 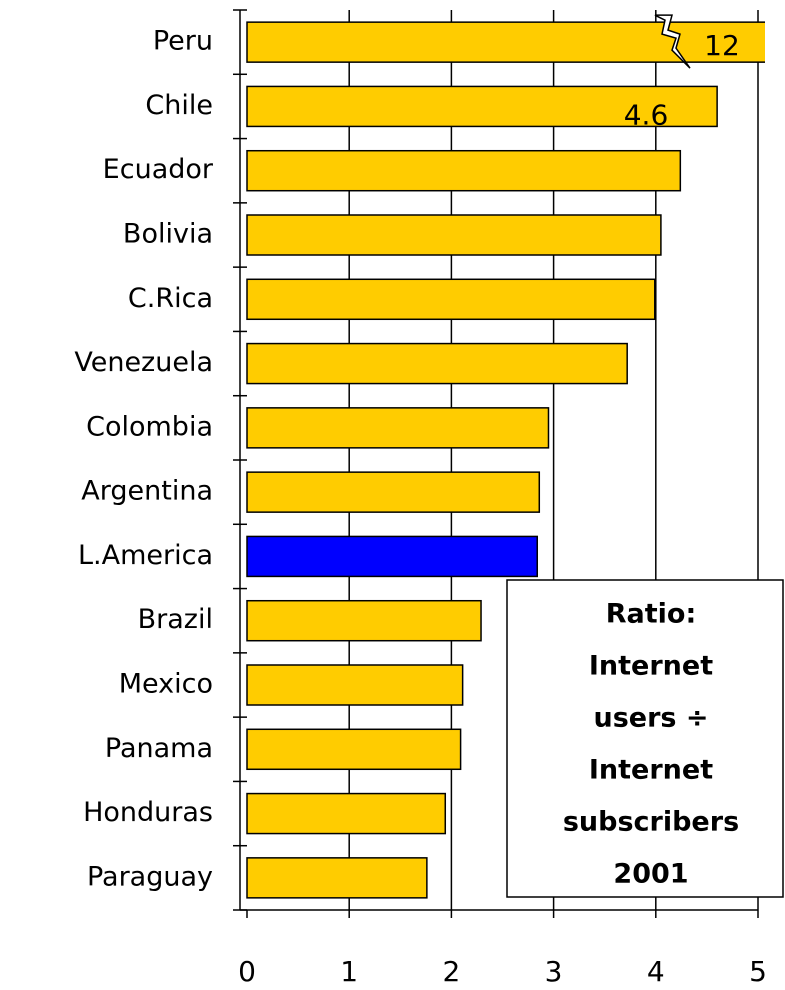 I want to click on x-tick-label: 1, so click(x=349, y=971).